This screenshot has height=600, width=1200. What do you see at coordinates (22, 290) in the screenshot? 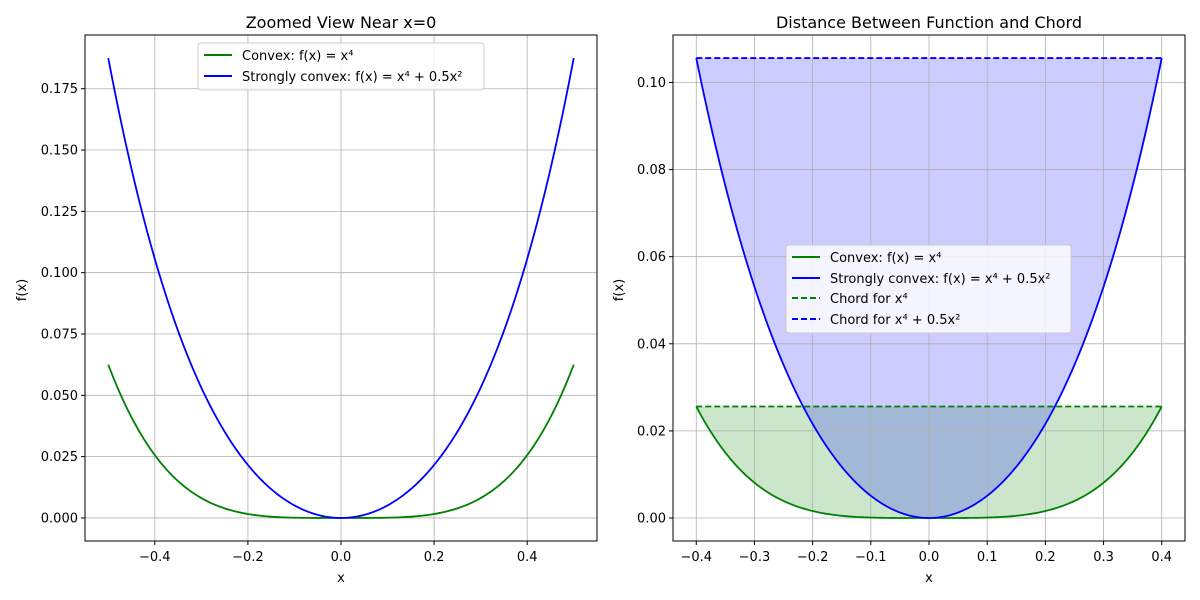
I see `left-chart-ylabel: f(x)` at bounding box center [22, 290].